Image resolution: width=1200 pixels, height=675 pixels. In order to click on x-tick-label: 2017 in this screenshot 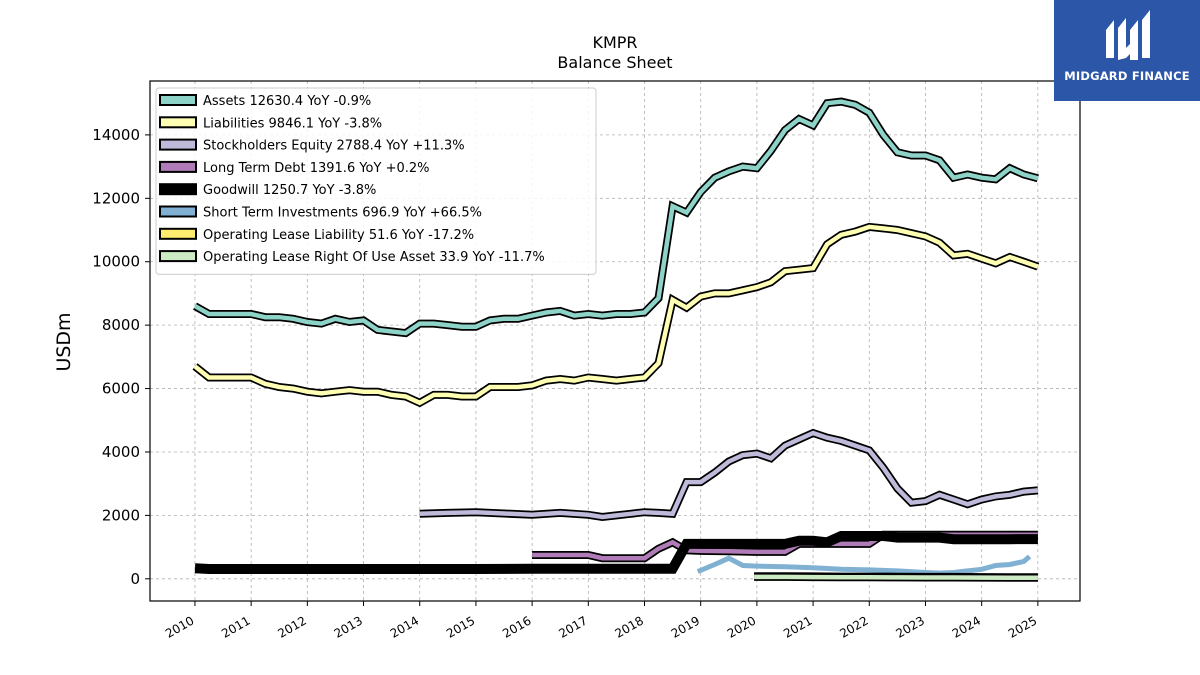, I will do `click(572, 626)`.